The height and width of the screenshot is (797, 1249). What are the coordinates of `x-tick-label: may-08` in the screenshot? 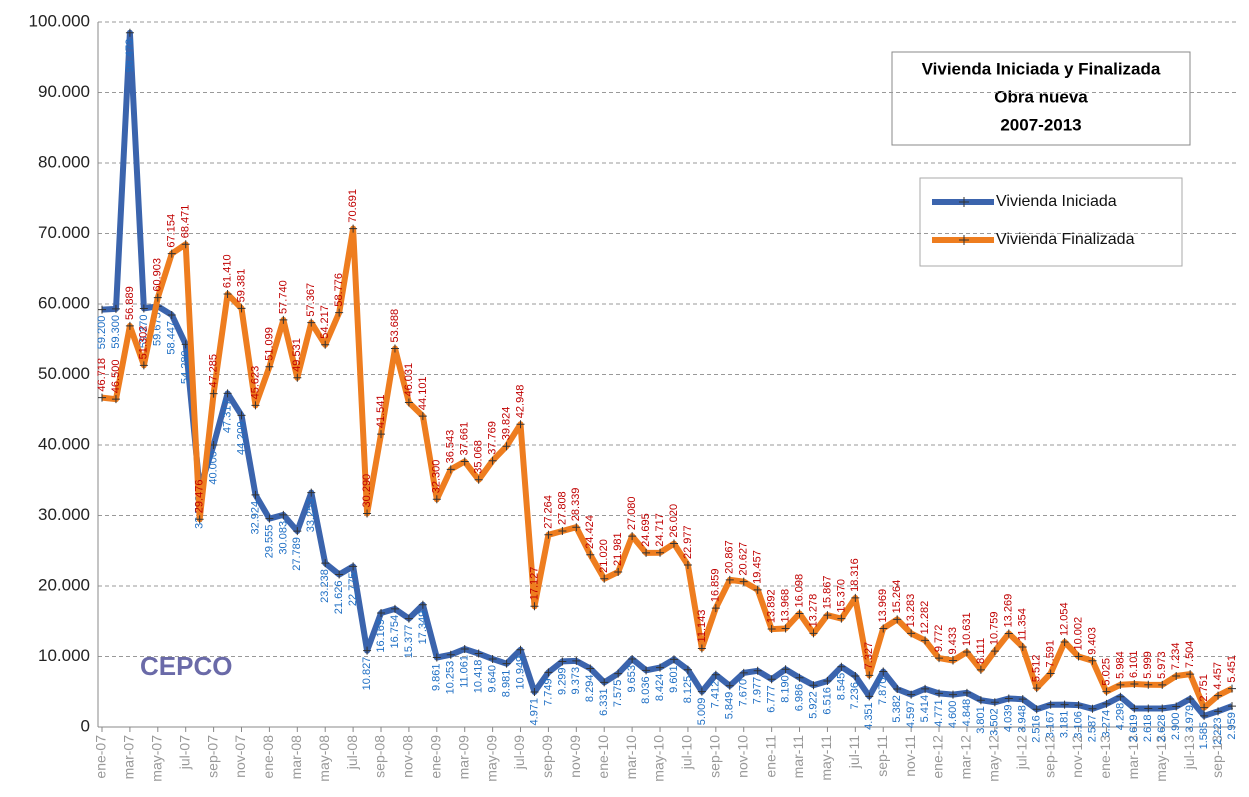 It's located at (324, 758).